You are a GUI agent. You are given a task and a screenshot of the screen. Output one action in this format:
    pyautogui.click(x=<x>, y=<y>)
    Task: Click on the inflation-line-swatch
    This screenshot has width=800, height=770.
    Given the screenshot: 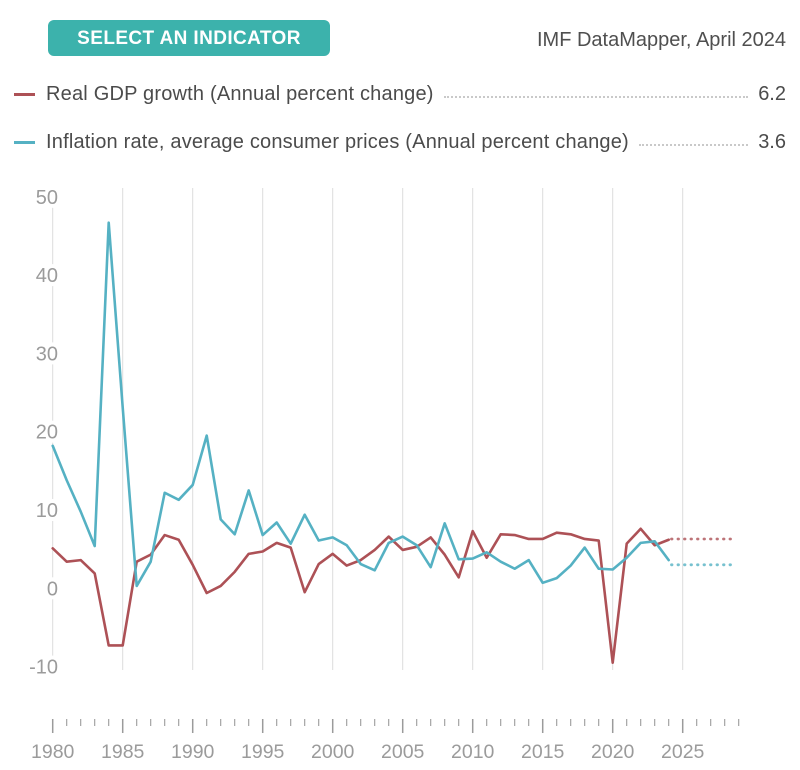 What is the action you would take?
    pyautogui.click(x=24, y=142)
    